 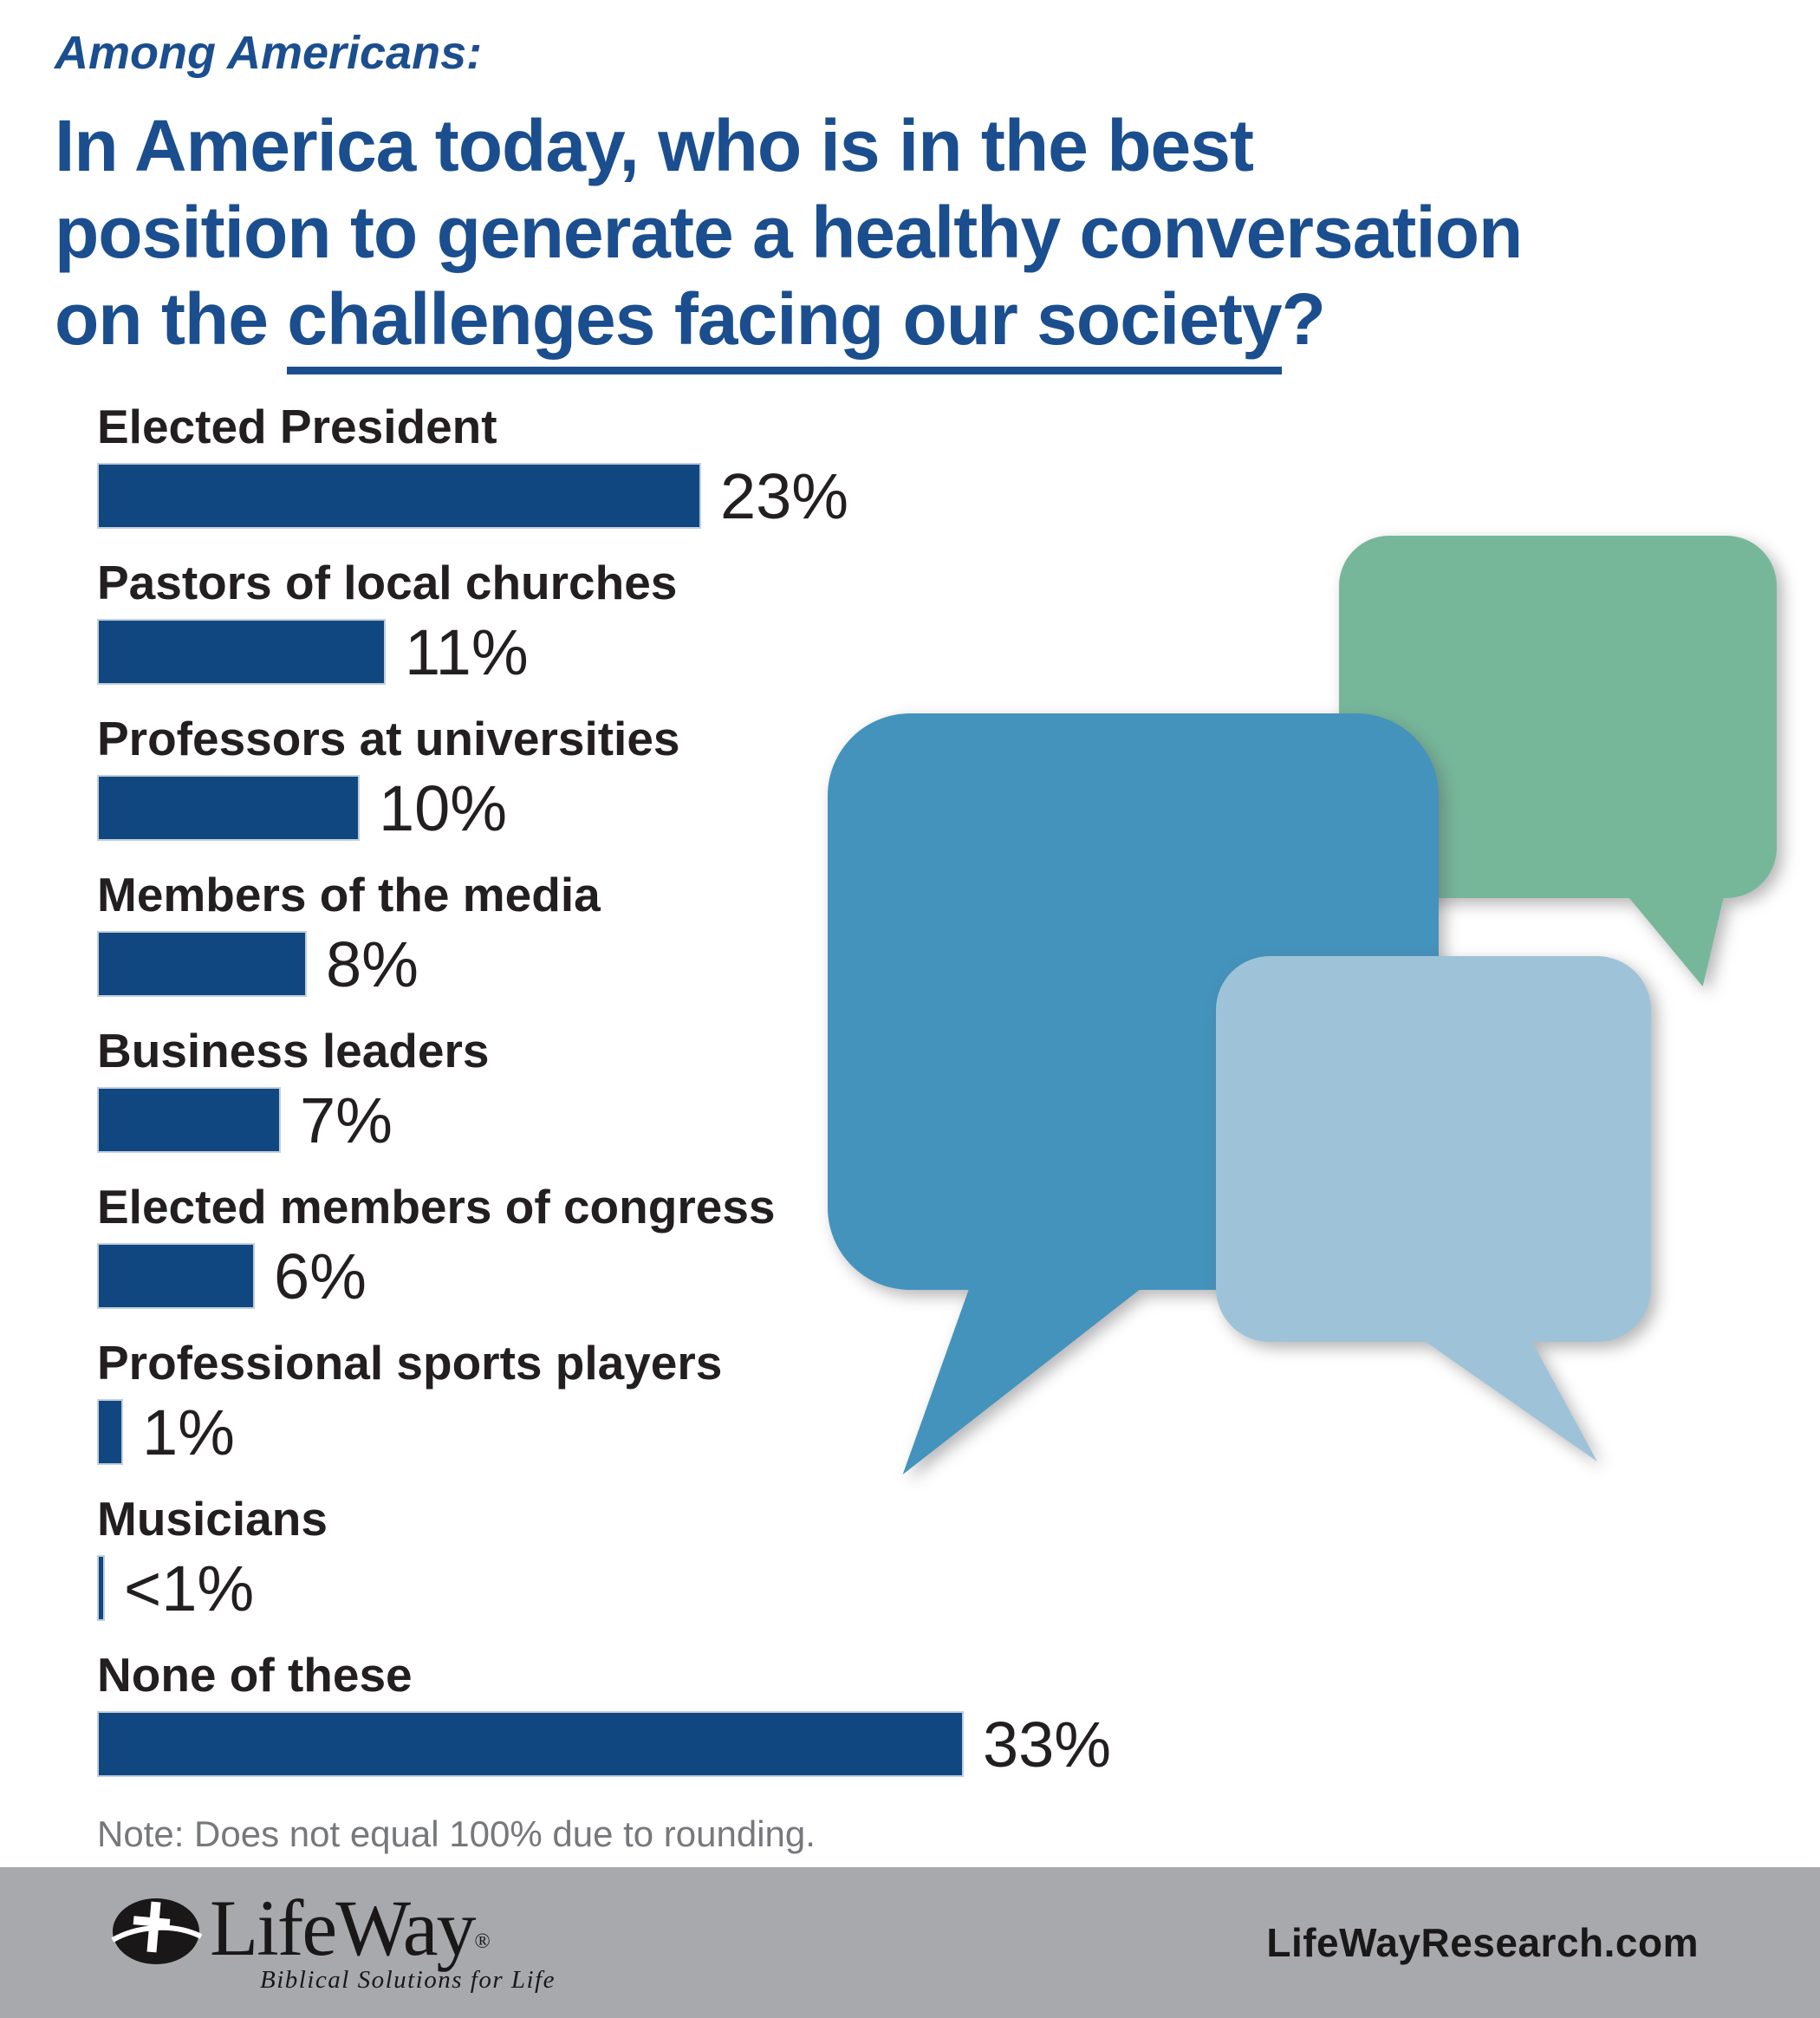 I want to click on bar-label: Professional sports players, so click(x=410, y=1363).